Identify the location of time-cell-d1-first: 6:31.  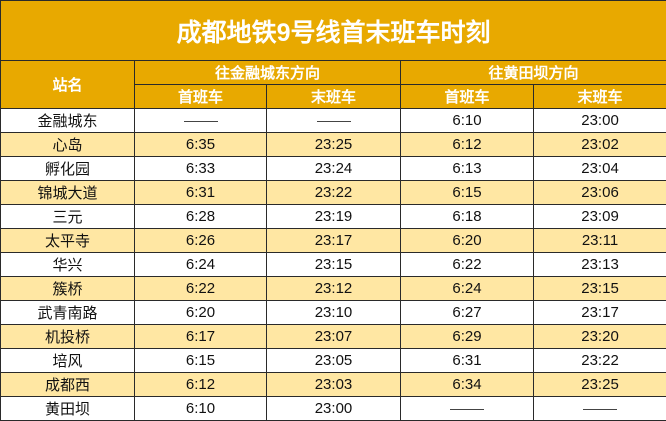
(200, 192).